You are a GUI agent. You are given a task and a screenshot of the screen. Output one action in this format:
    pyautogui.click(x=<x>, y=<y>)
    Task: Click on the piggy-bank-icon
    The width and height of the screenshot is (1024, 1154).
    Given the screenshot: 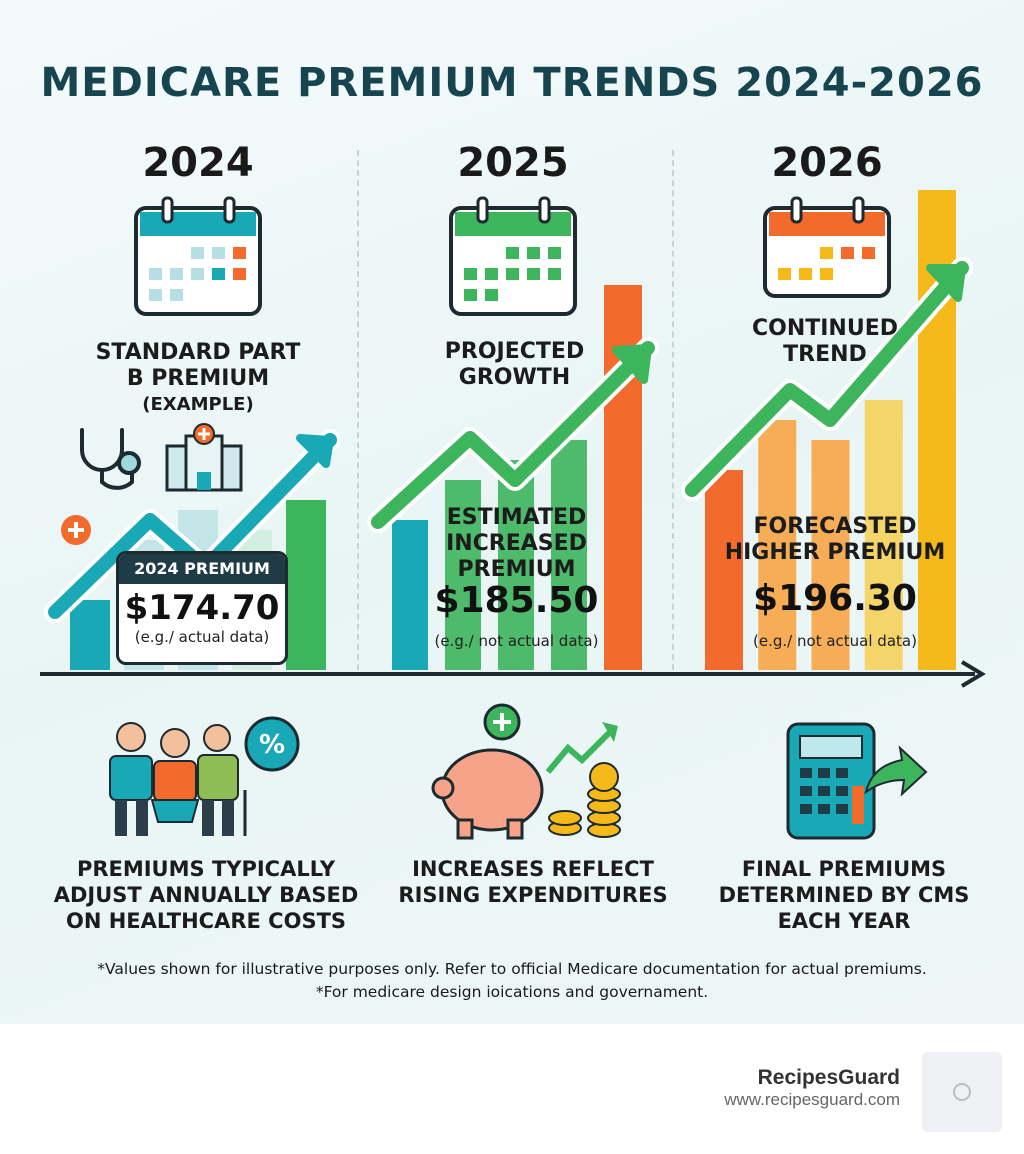 What is the action you would take?
    pyautogui.click(x=487, y=771)
    